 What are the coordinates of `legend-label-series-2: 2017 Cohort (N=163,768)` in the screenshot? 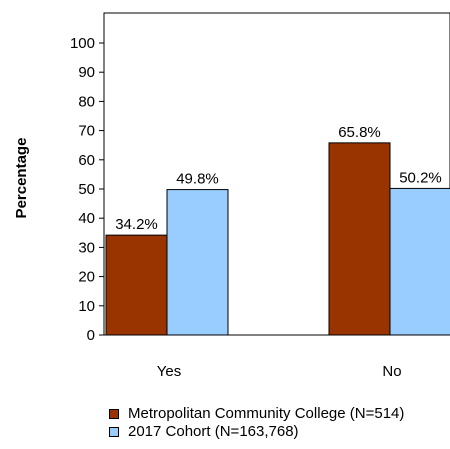 It's located at (213, 431).